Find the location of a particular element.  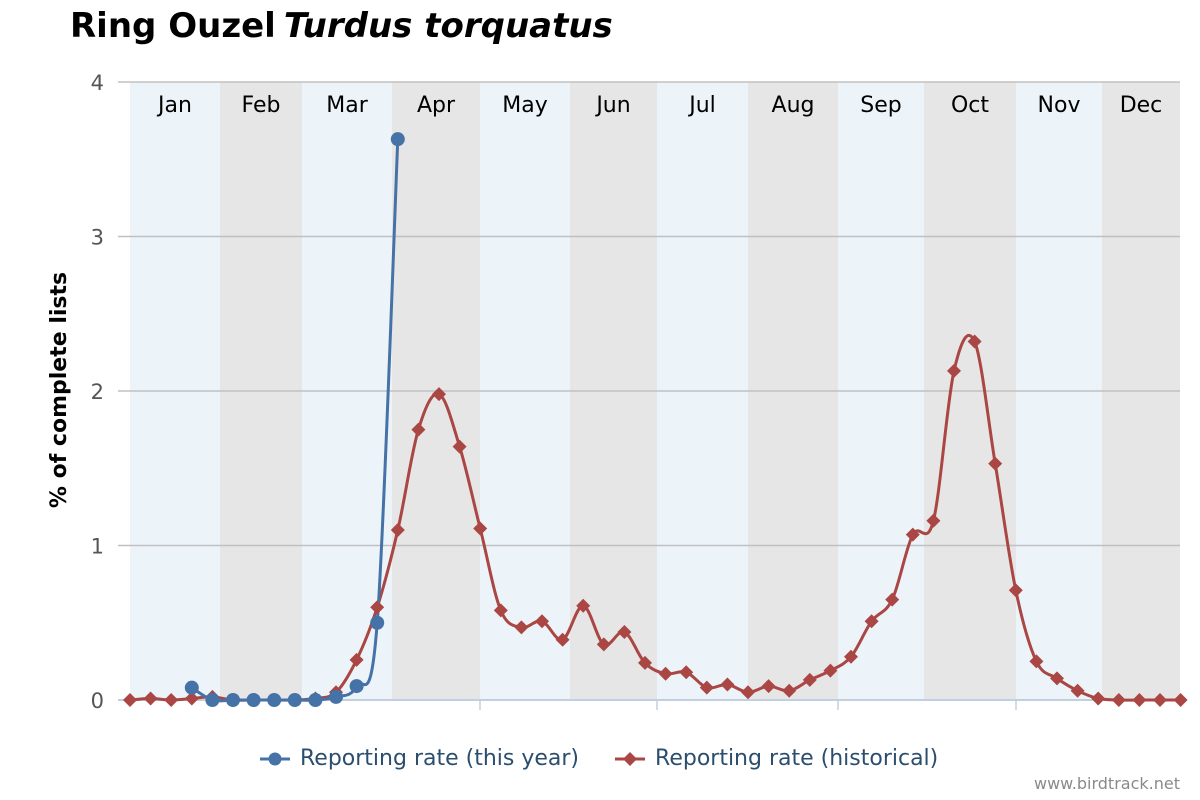

y-tick-label: 0 is located at coordinates (97, 701).